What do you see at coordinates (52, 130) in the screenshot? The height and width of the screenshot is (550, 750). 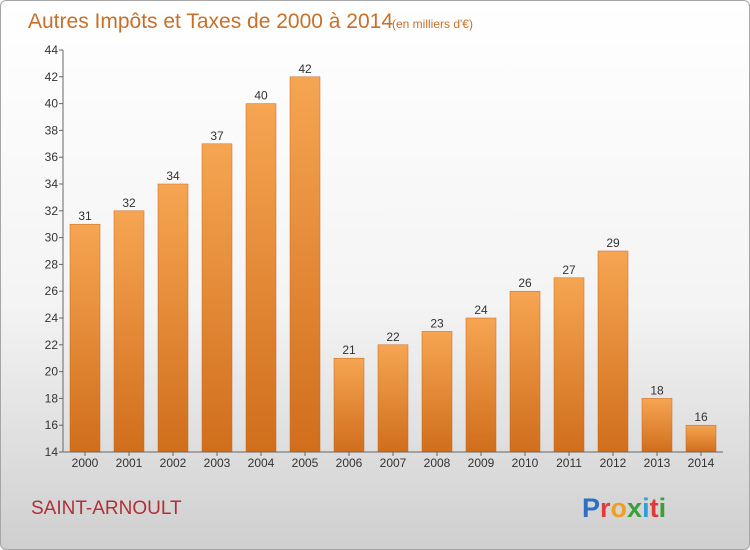 I see `y-tick-label: 38` at bounding box center [52, 130].